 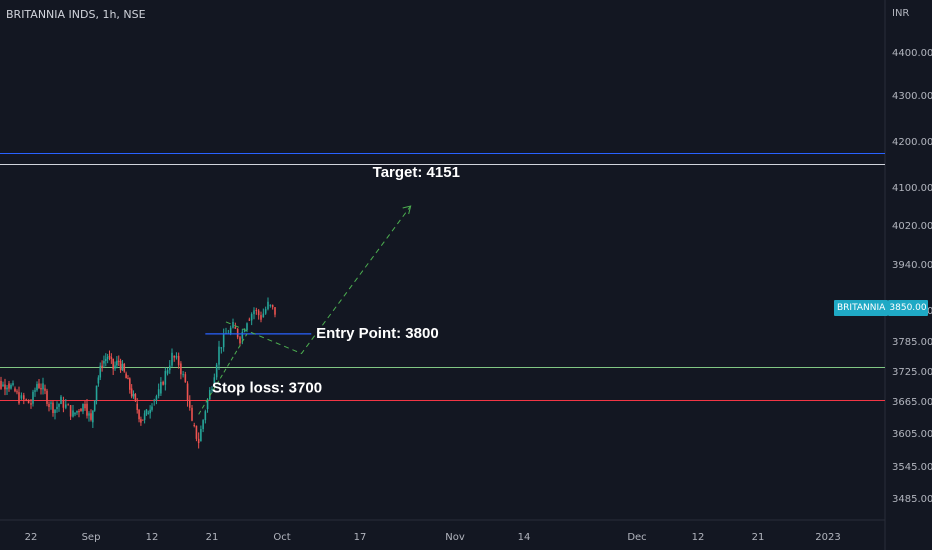 What do you see at coordinates (91, 537) in the screenshot?
I see `x-tick-label: Sep` at bounding box center [91, 537].